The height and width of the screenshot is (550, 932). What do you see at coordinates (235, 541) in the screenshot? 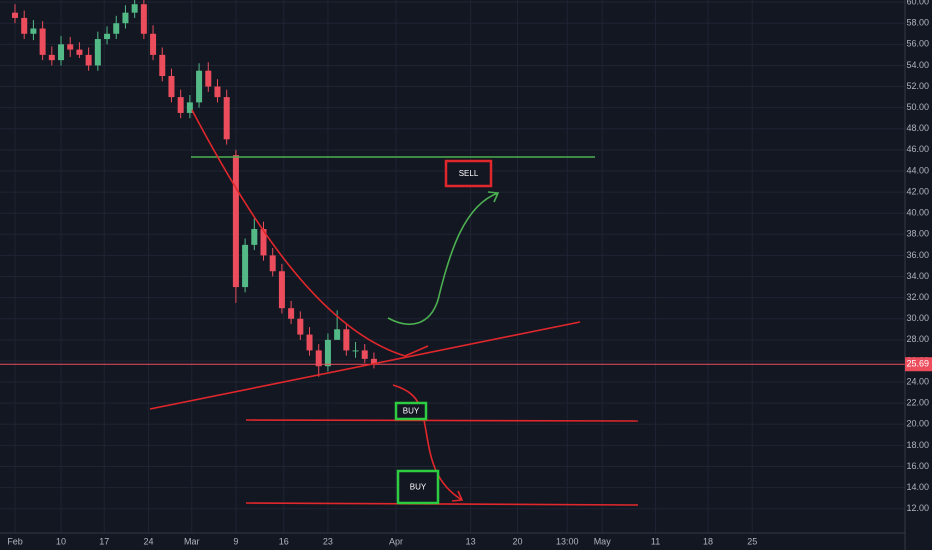
I see `x-tick-label: 9` at bounding box center [235, 541].